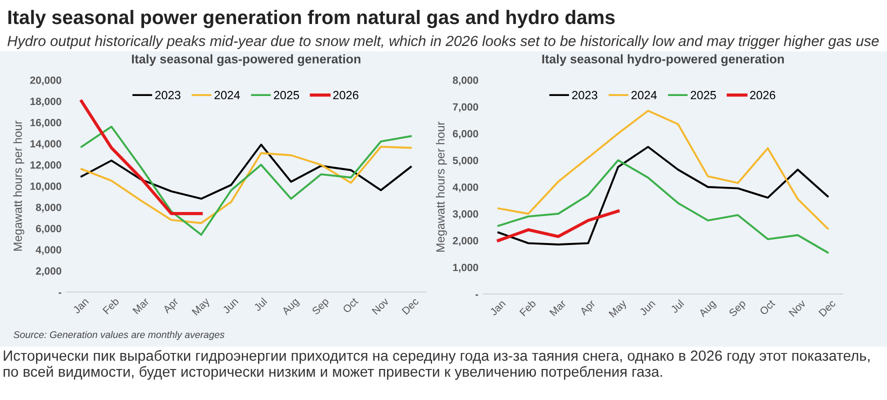  Describe the element at coordinates (663, 60) in the screenshot. I see `chart-title: Italy seasonal hydro-powered generation` at that location.